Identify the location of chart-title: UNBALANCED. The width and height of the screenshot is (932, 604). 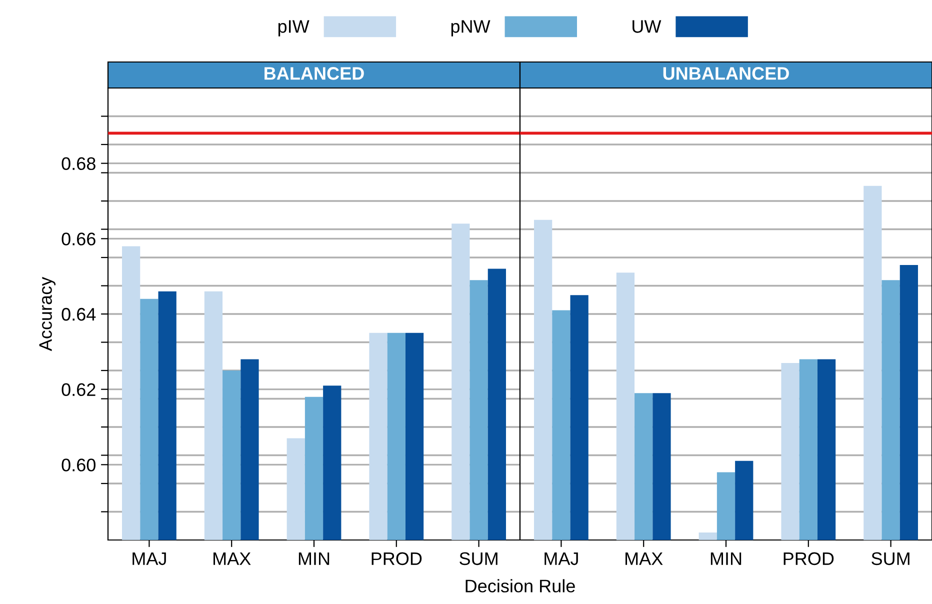
(726, 73).